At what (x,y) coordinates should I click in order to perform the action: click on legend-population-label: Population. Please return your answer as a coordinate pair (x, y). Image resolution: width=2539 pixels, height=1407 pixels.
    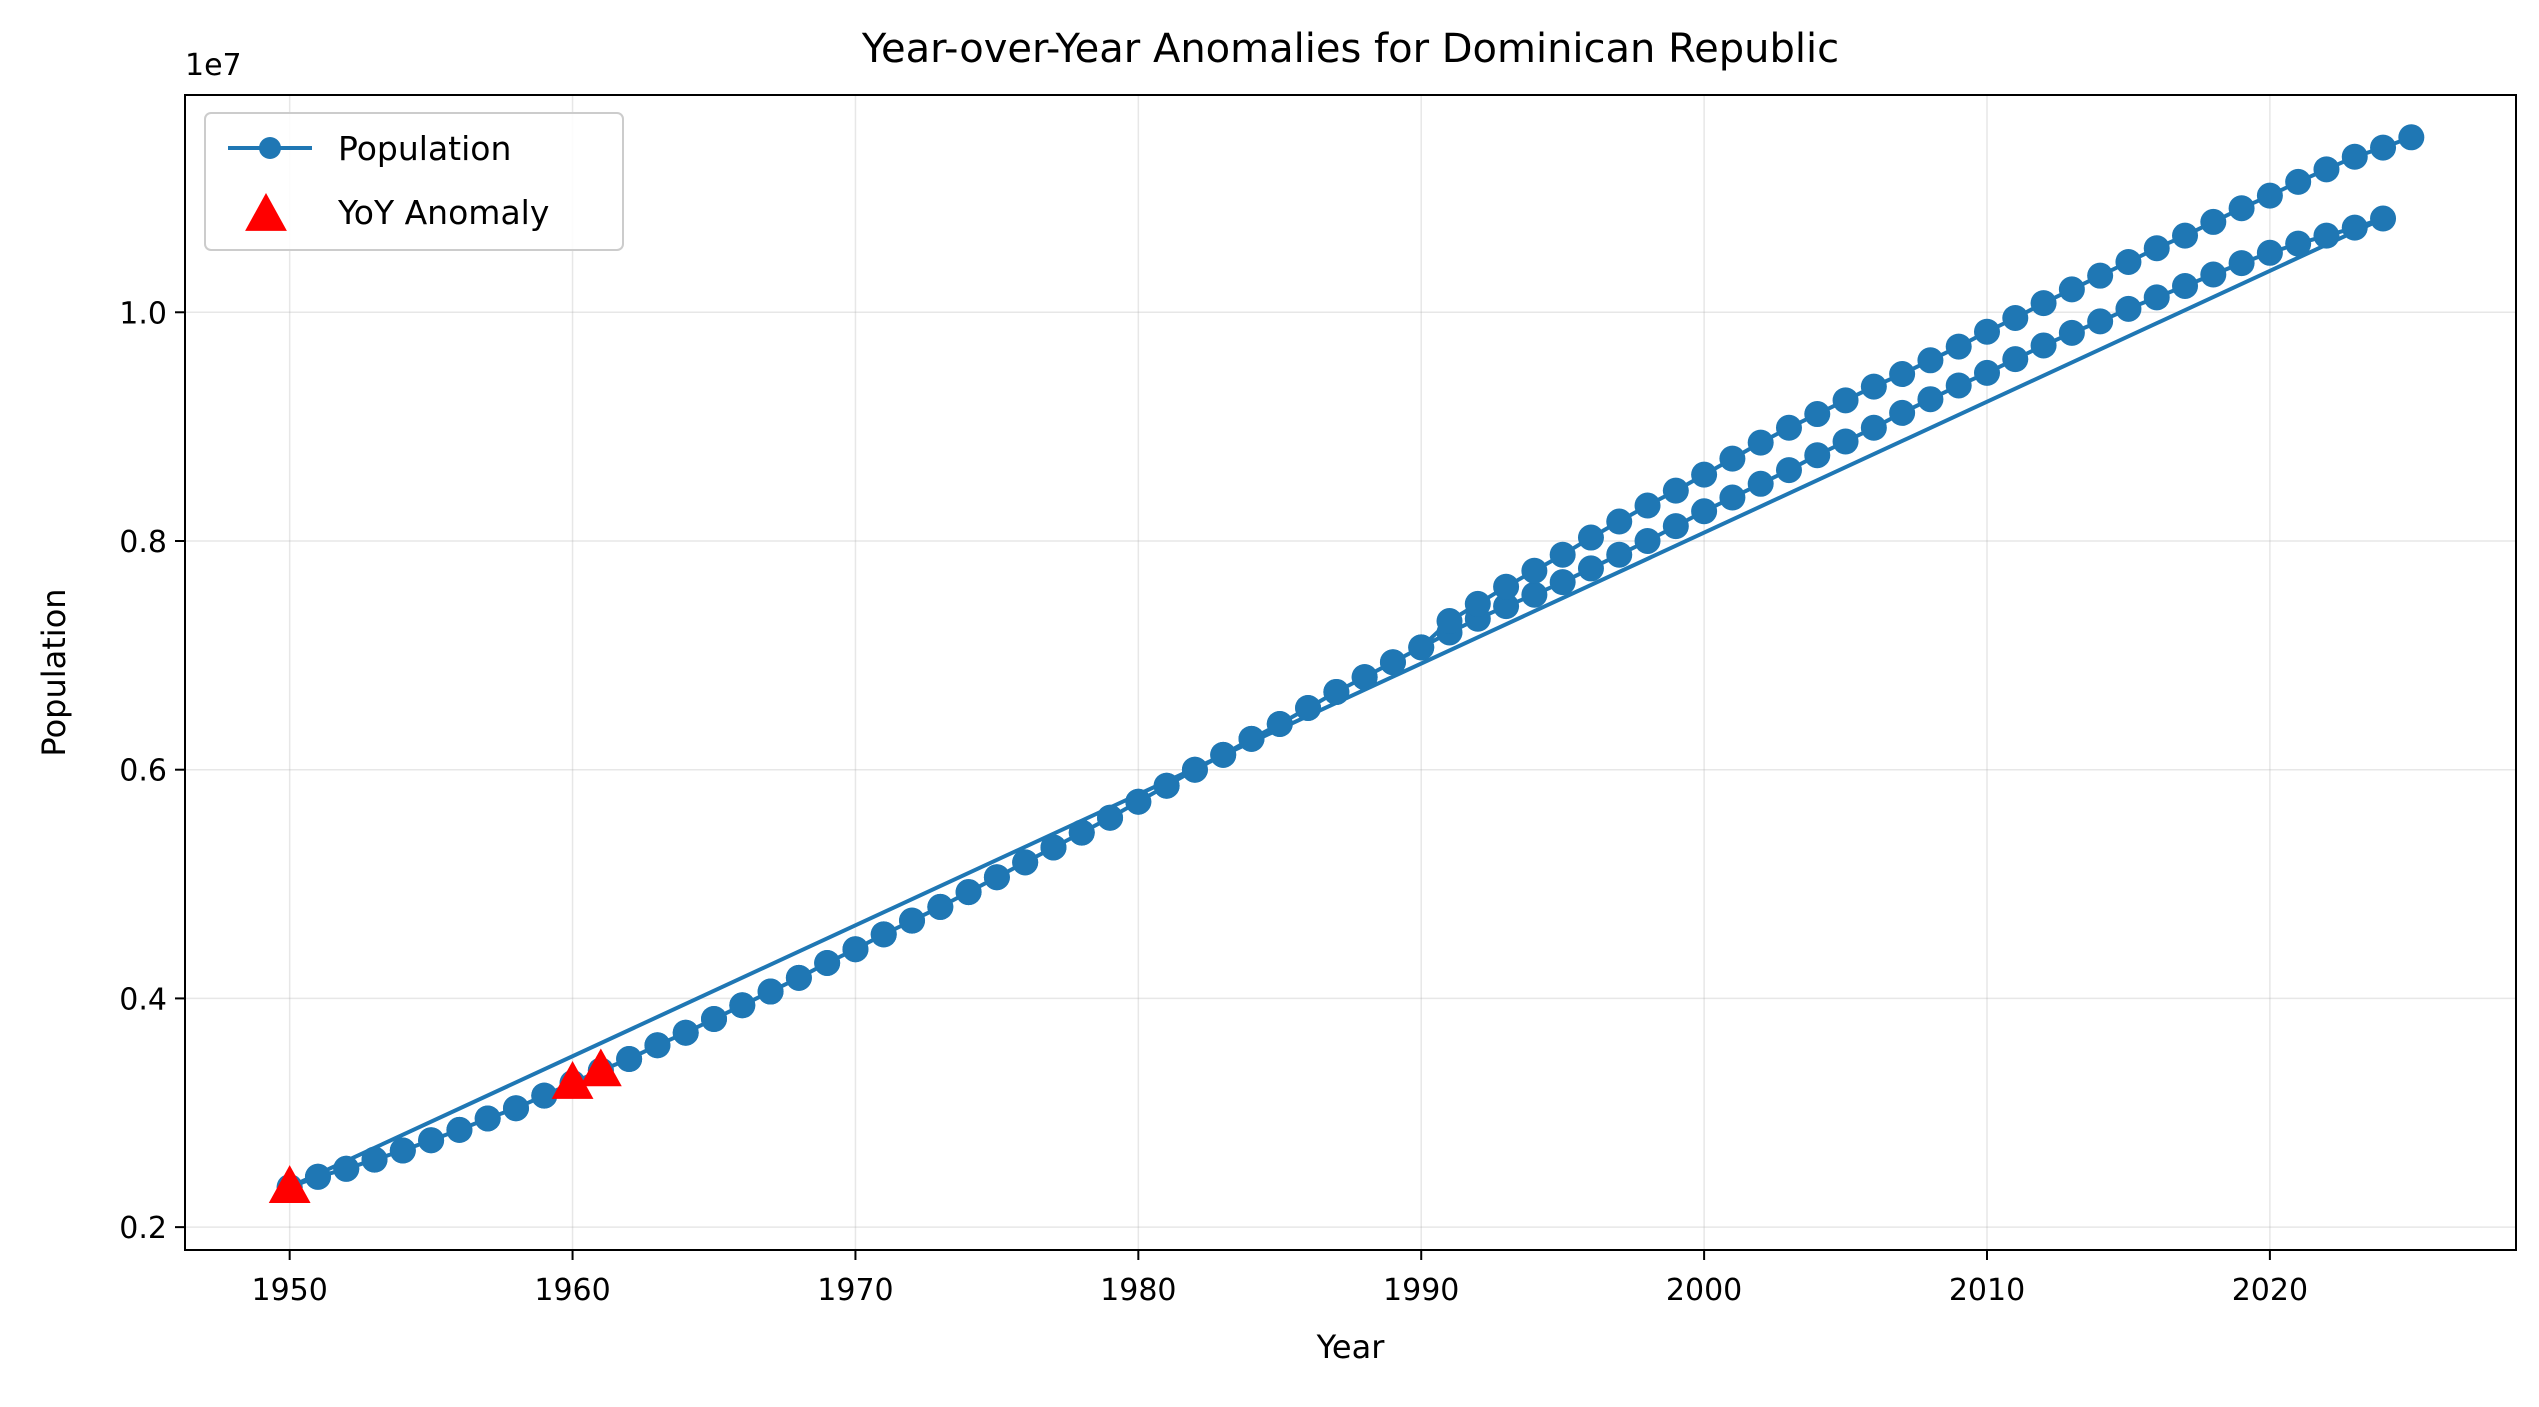
    Looking at the image, I should click on (424, 148).